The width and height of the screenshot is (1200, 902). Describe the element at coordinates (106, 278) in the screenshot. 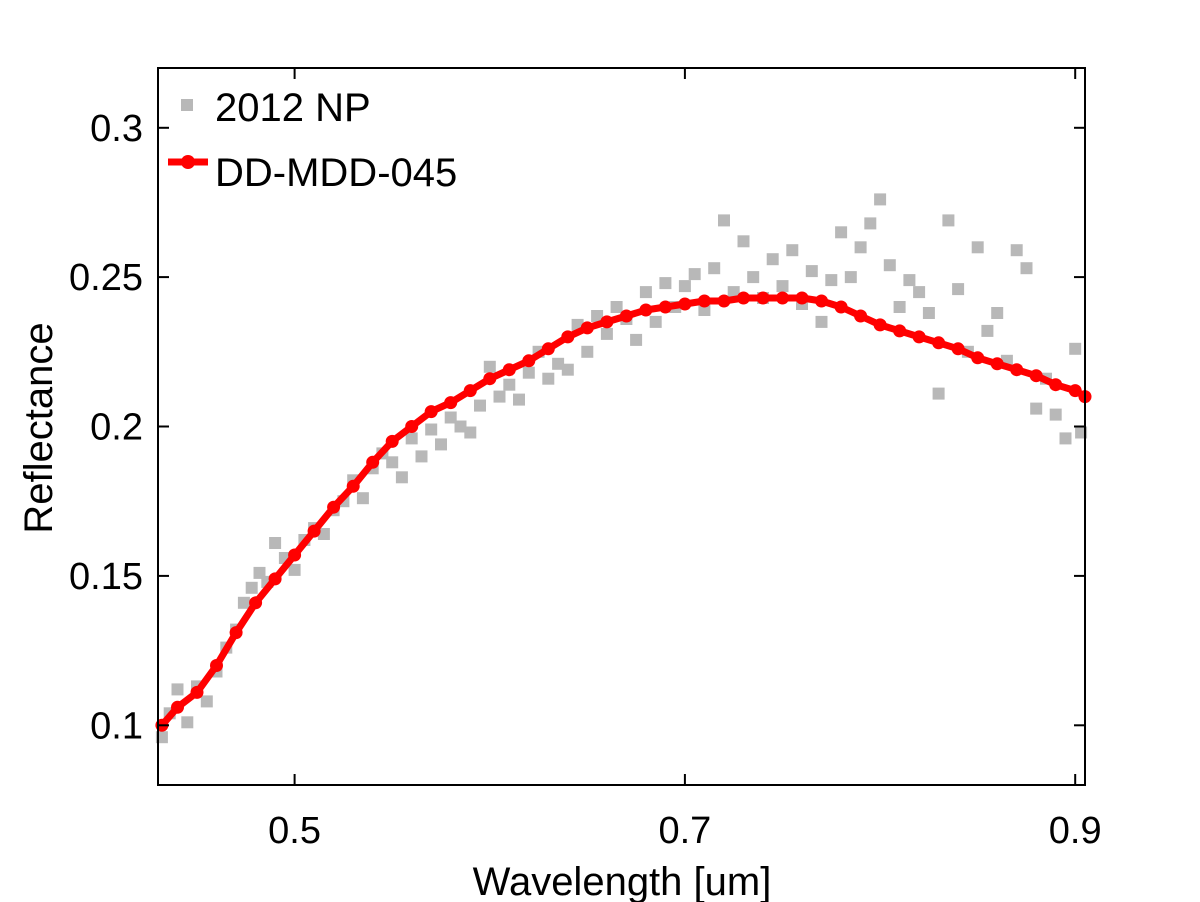

I see `y-tick-label: 0.25` at that location.